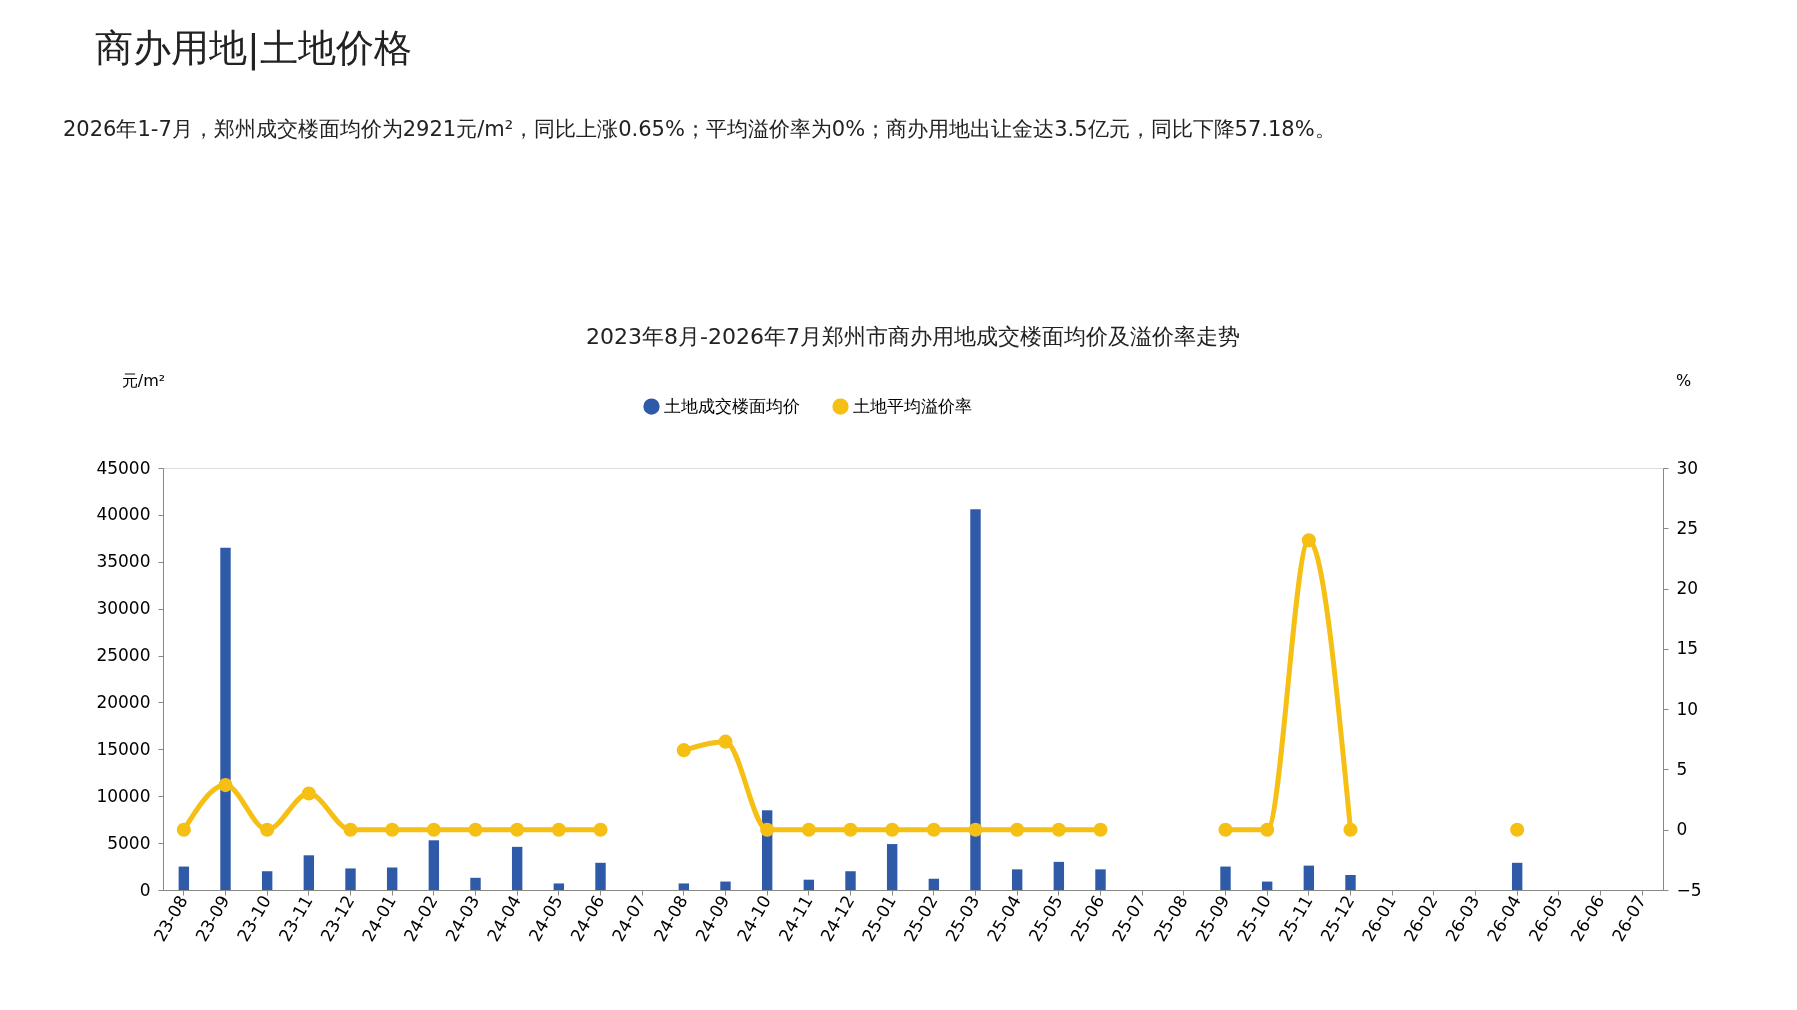  Describe the element at coordinates (913, 336) in the screenshot. I see `chart-title: 2023年8月-2026年7月郑州市商办用地成交楼面均价及溢价率走势` at that location.